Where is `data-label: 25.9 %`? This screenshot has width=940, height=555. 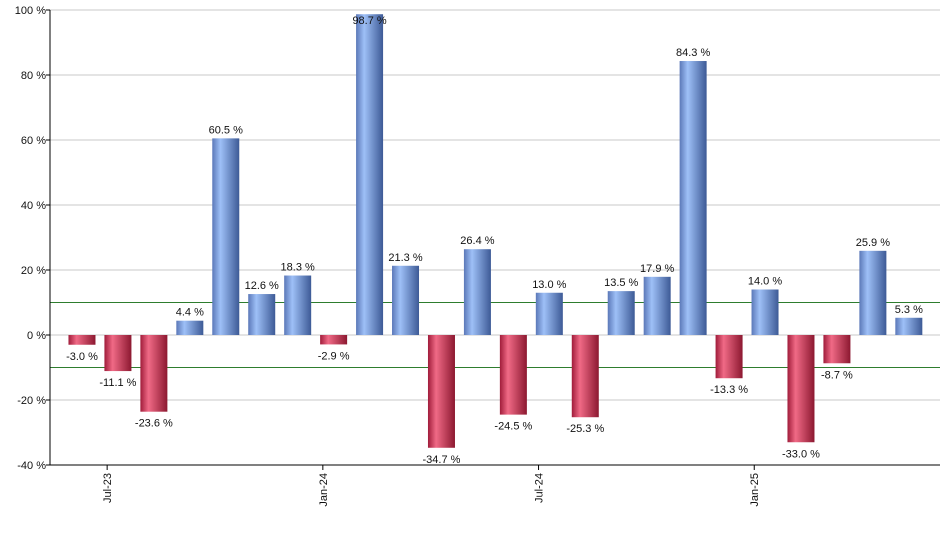 data-label: 25.9 % is located at coordinates (873, 243).